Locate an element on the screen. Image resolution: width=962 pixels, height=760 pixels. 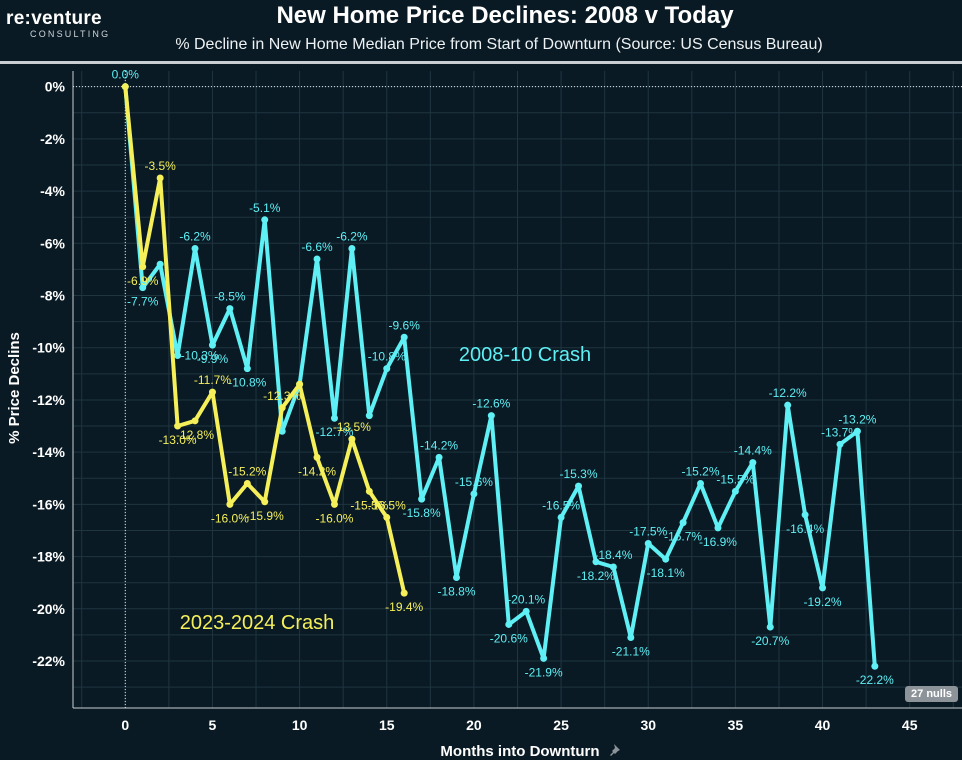
data-label: -13.5% is located at coordinates (352, 427).